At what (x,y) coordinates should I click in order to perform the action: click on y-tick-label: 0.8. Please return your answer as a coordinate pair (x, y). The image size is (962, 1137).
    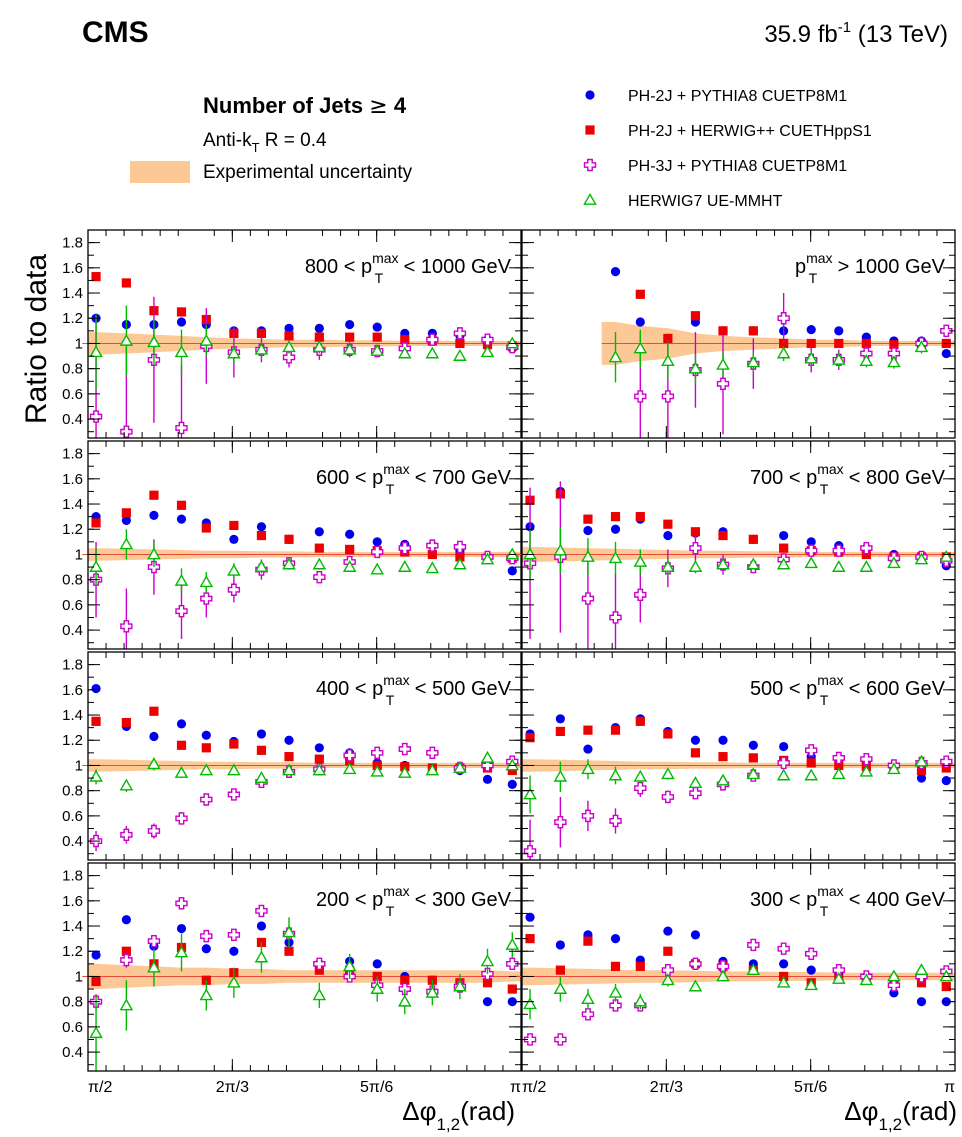
    Looking at the image, I should click on (72, 1002).